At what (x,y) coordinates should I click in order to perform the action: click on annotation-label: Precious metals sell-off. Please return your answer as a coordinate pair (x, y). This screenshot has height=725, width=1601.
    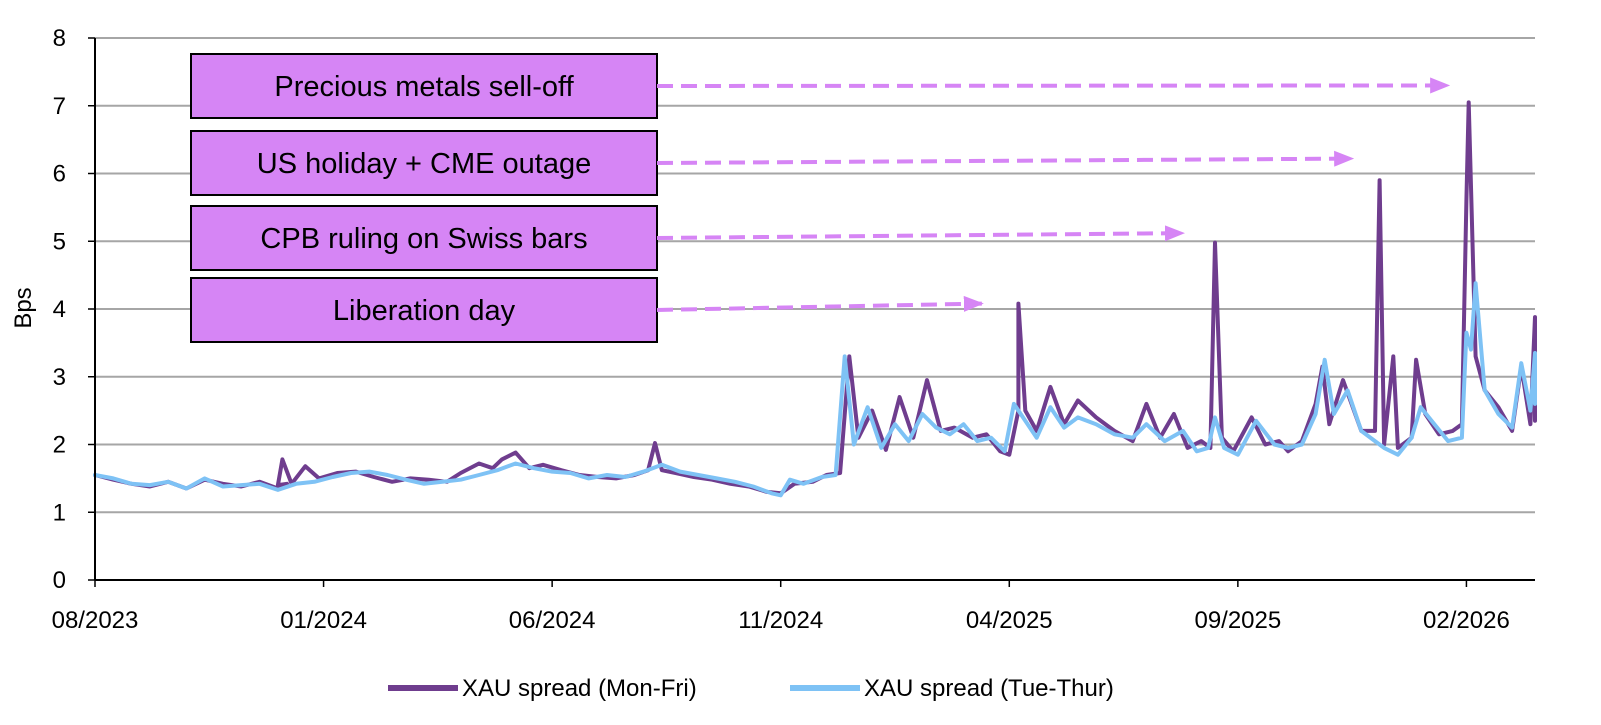
    Looking at the image, I should click on (424, 87).